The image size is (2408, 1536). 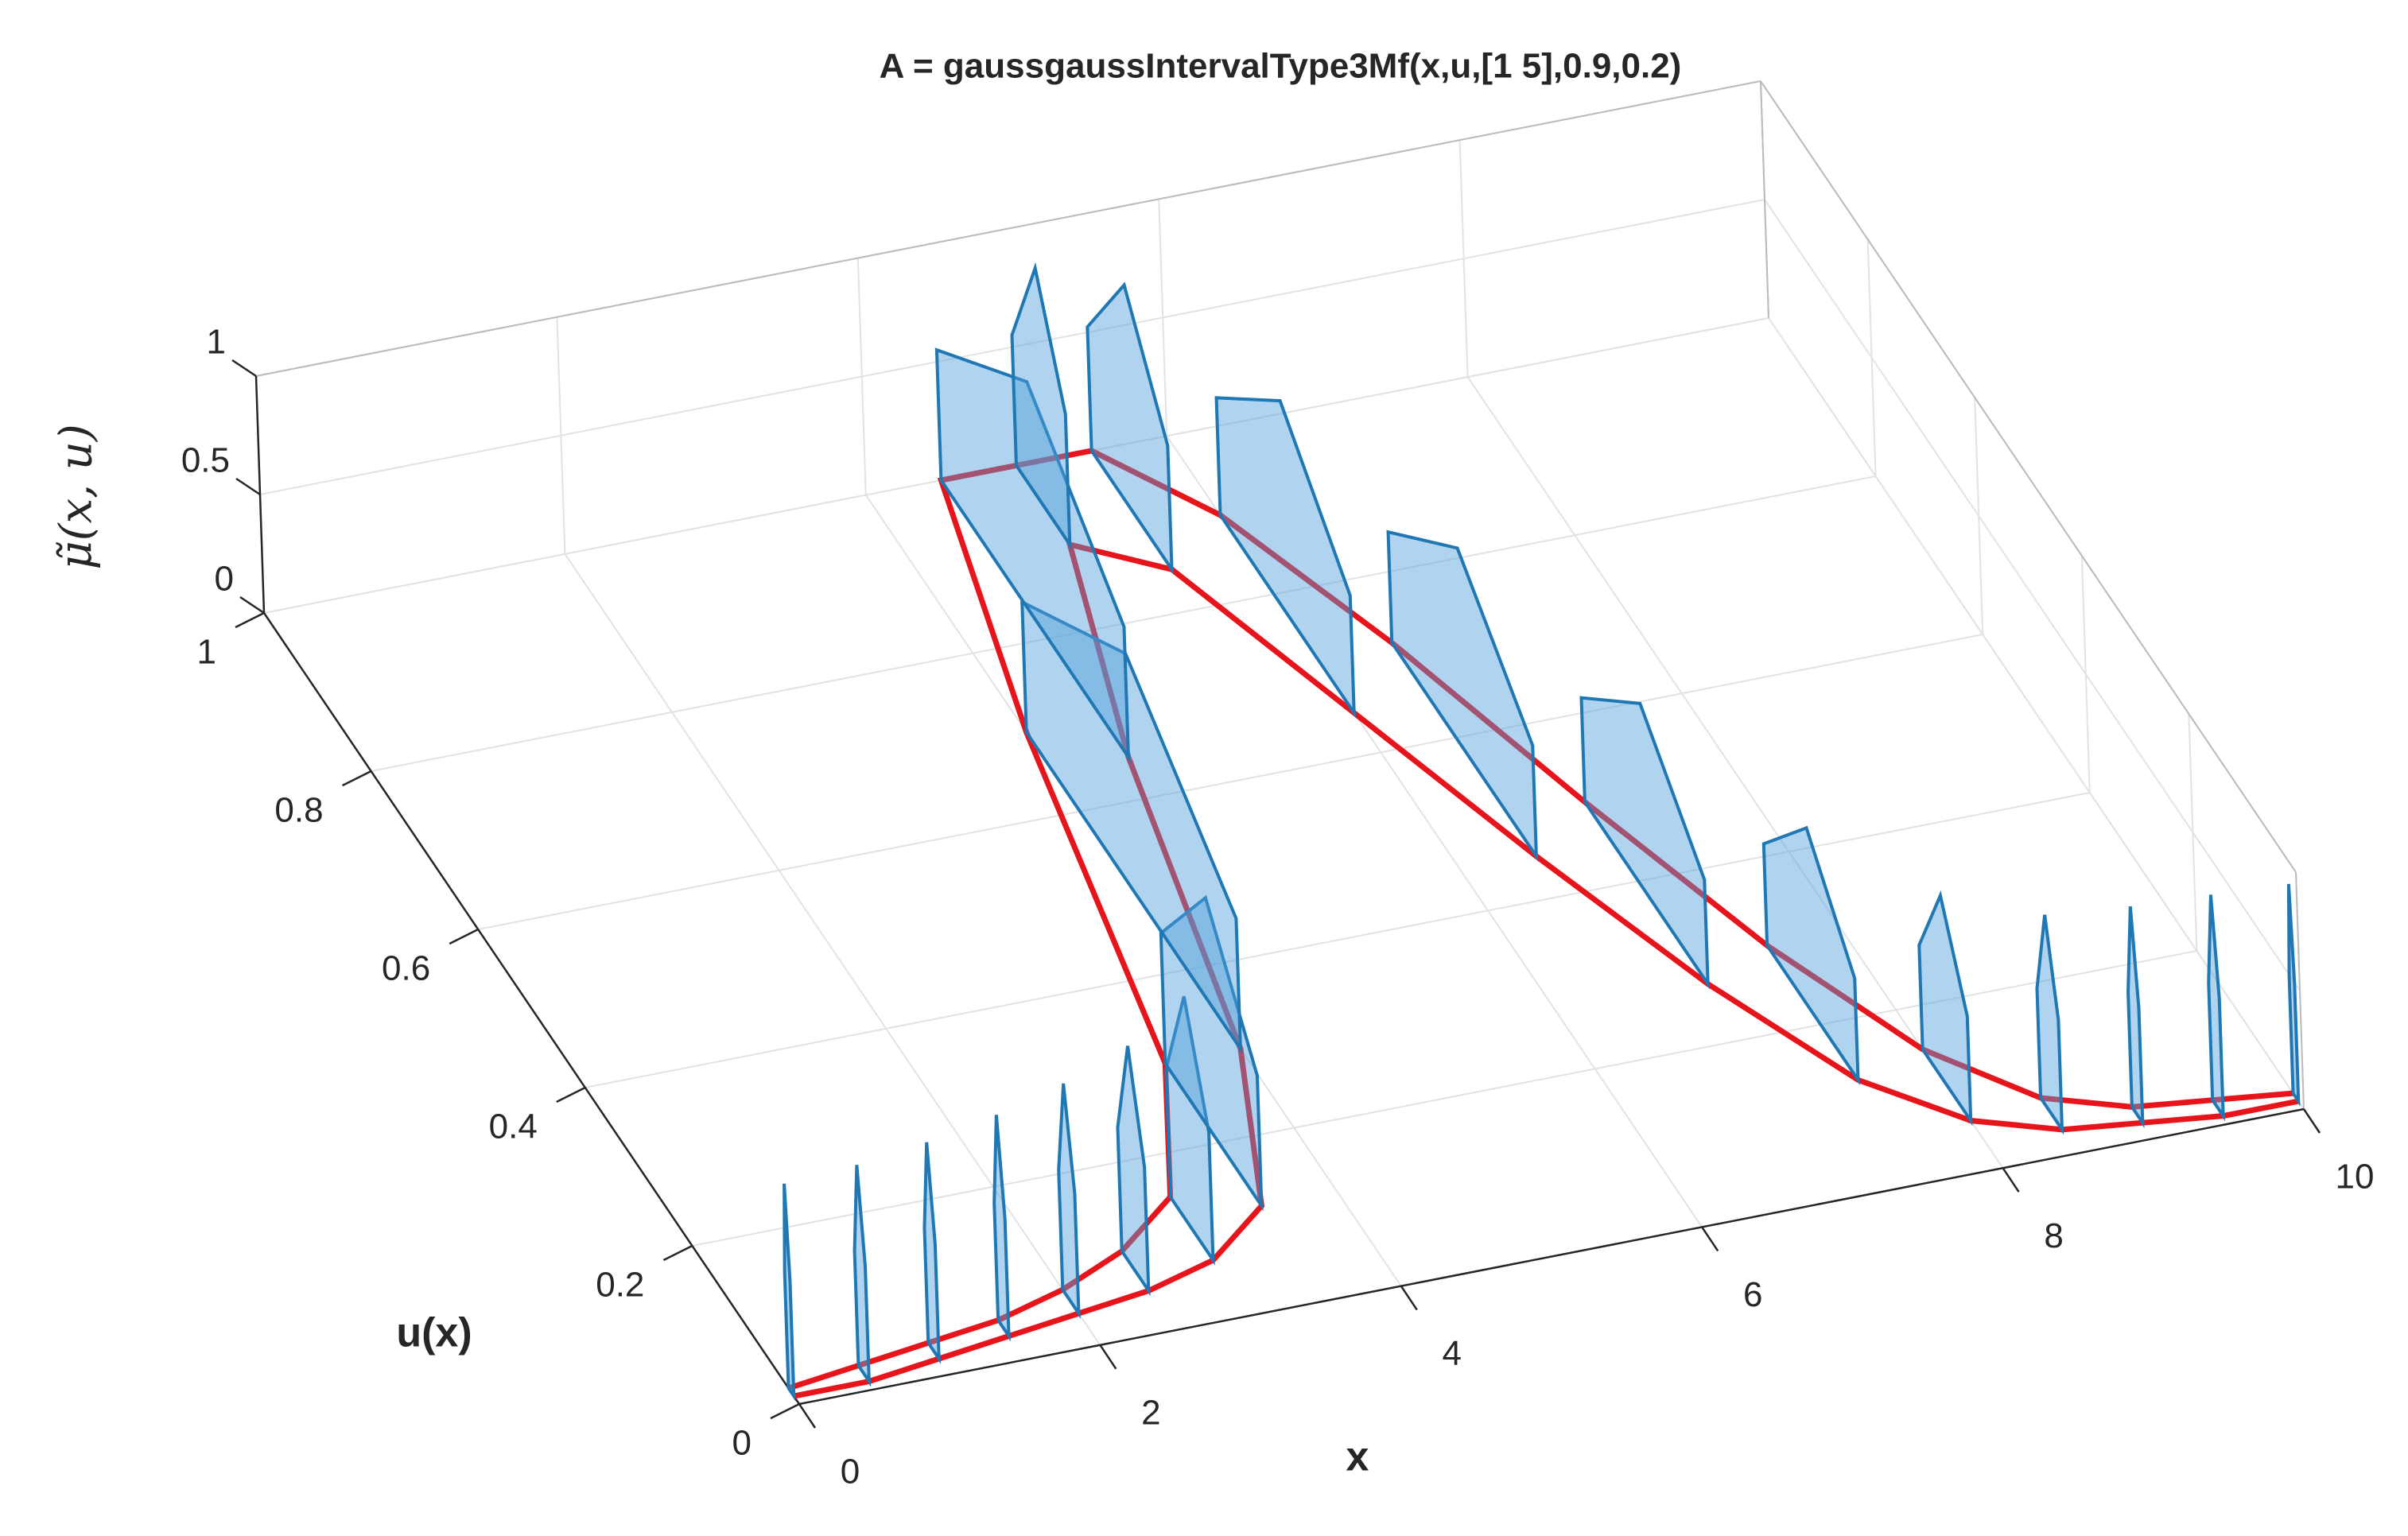 What do you see at coordinates (205, 460) in the screenshot?
I see `z-tick-label: 0.5` at bounding box center [205, 460].